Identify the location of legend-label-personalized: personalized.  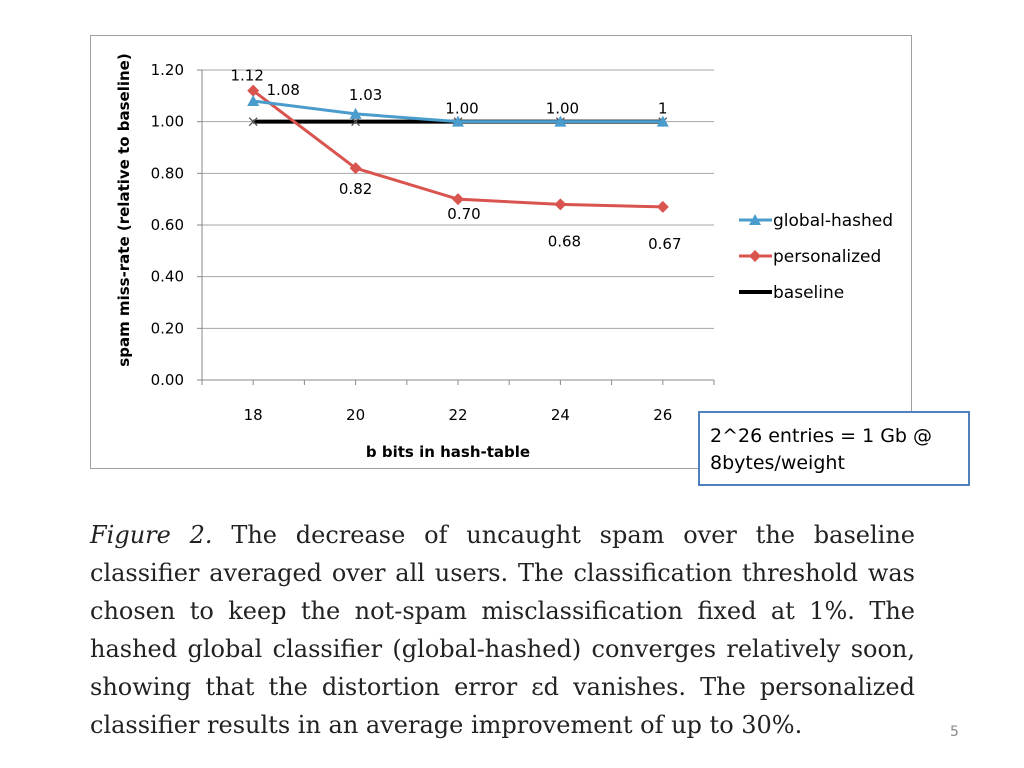
(827, 257).